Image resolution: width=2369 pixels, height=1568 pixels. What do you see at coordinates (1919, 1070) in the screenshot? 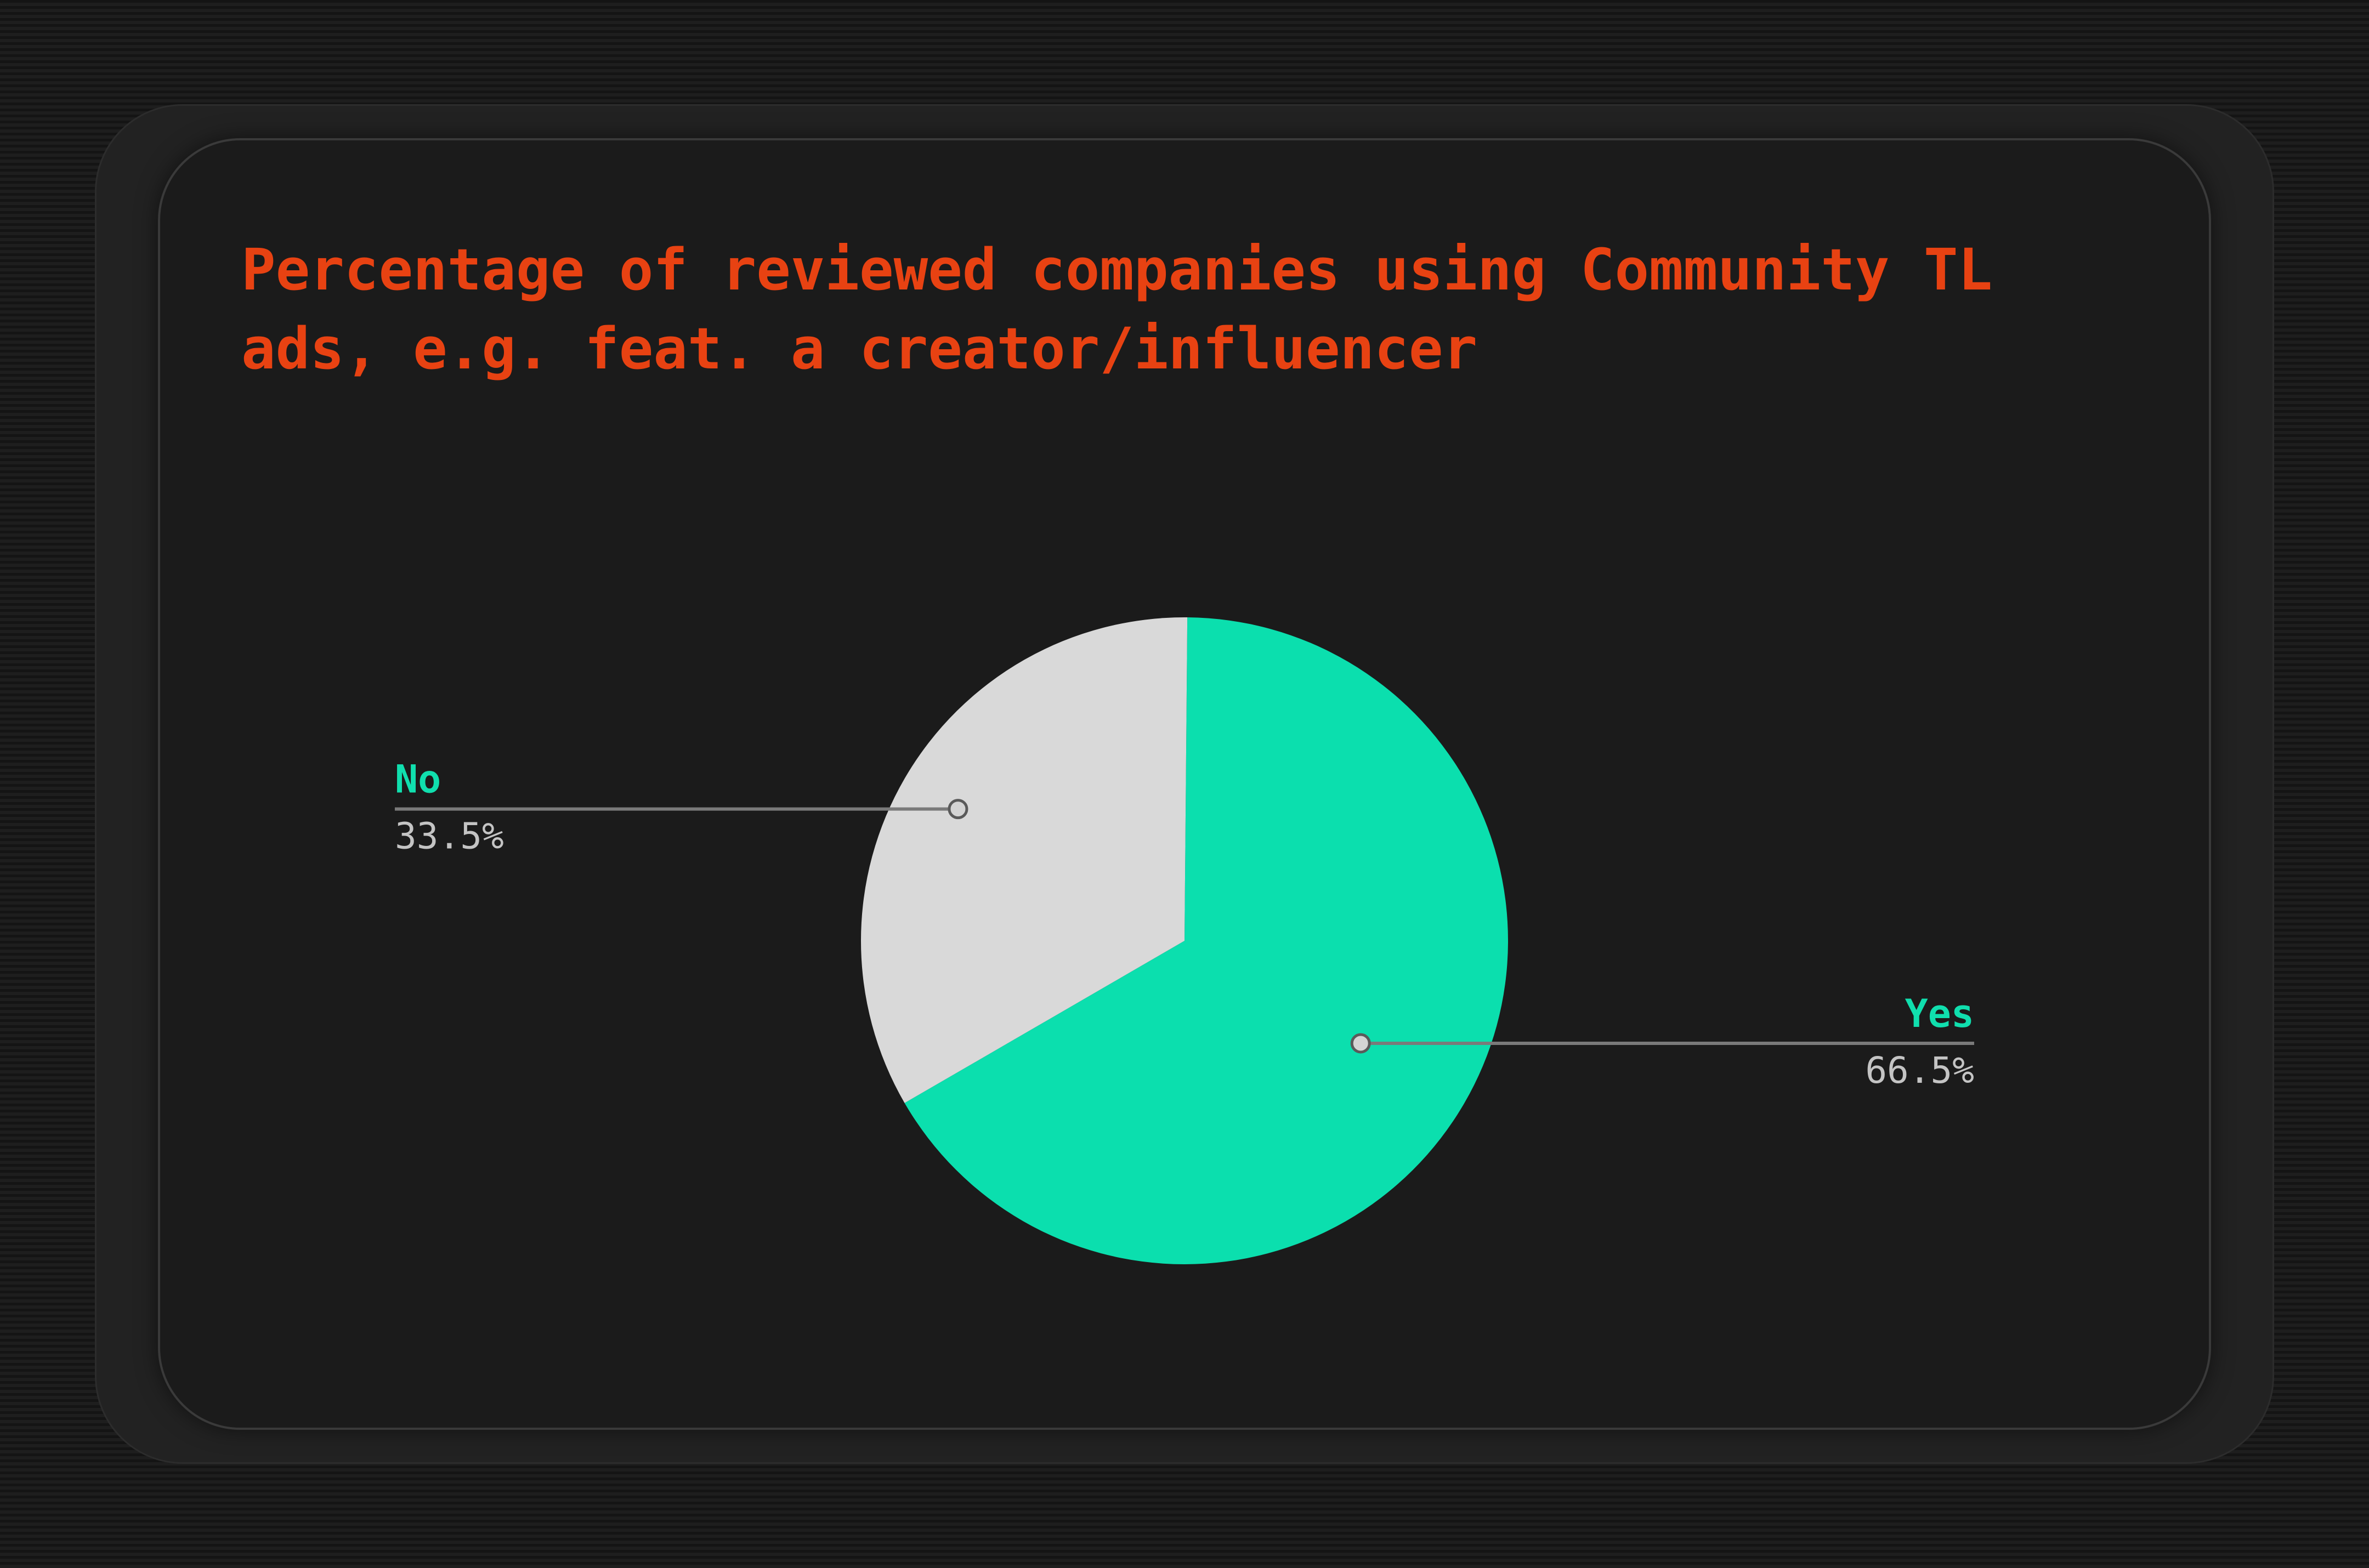
I see `slice-value-yes: 66.5%` at bounding box center [1919, 1070].